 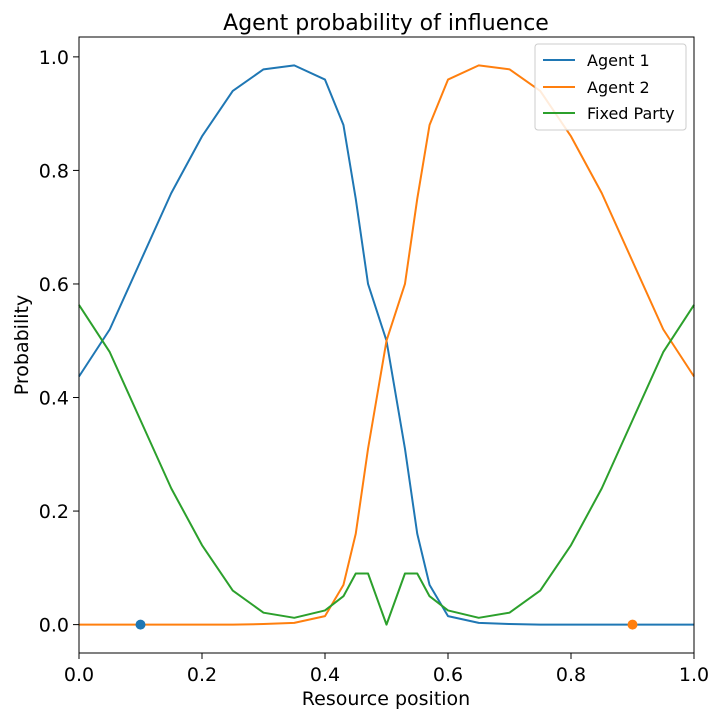 I want to click on y-axis-ticks: 0.0 0.2 0.4 0.6 0.8 1.0, so click(x=59, y=342).